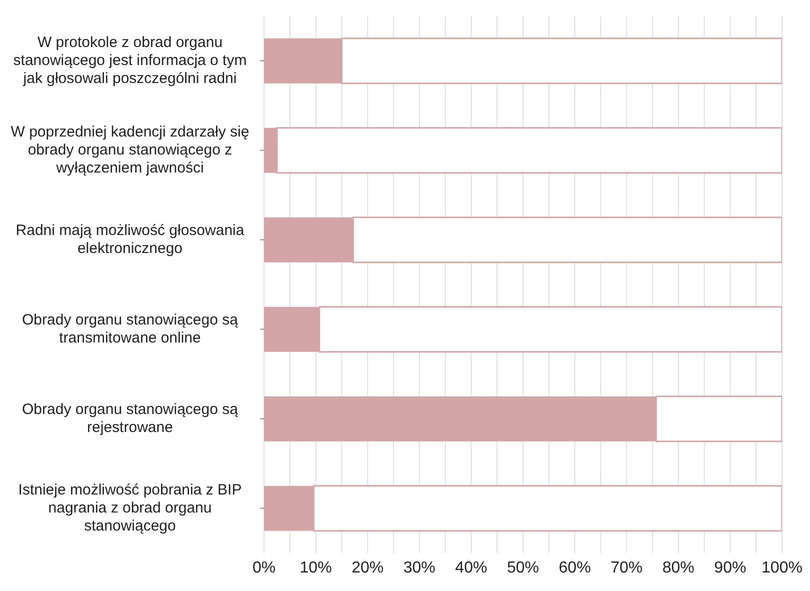  I want to click on x-tick-label: 60%, so click(574, 567).